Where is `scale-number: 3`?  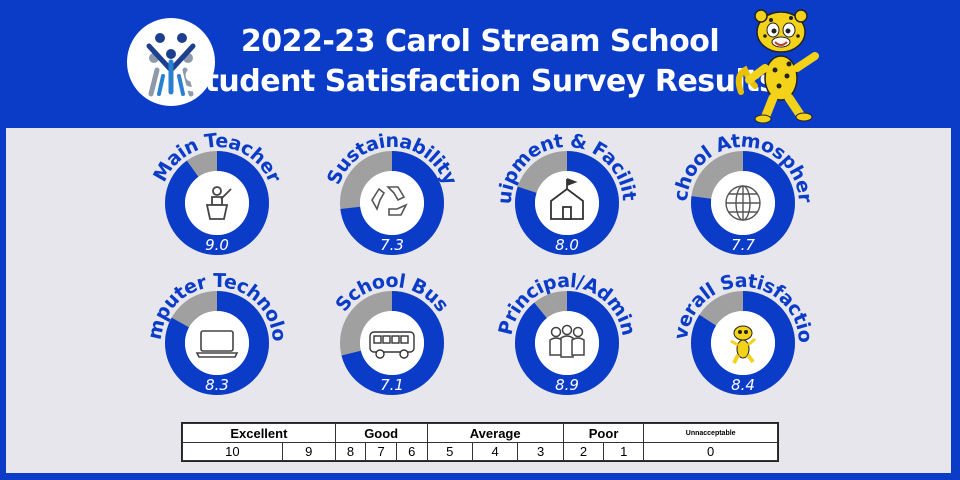 scale-number: 3 is located at coordinates (540, 451).